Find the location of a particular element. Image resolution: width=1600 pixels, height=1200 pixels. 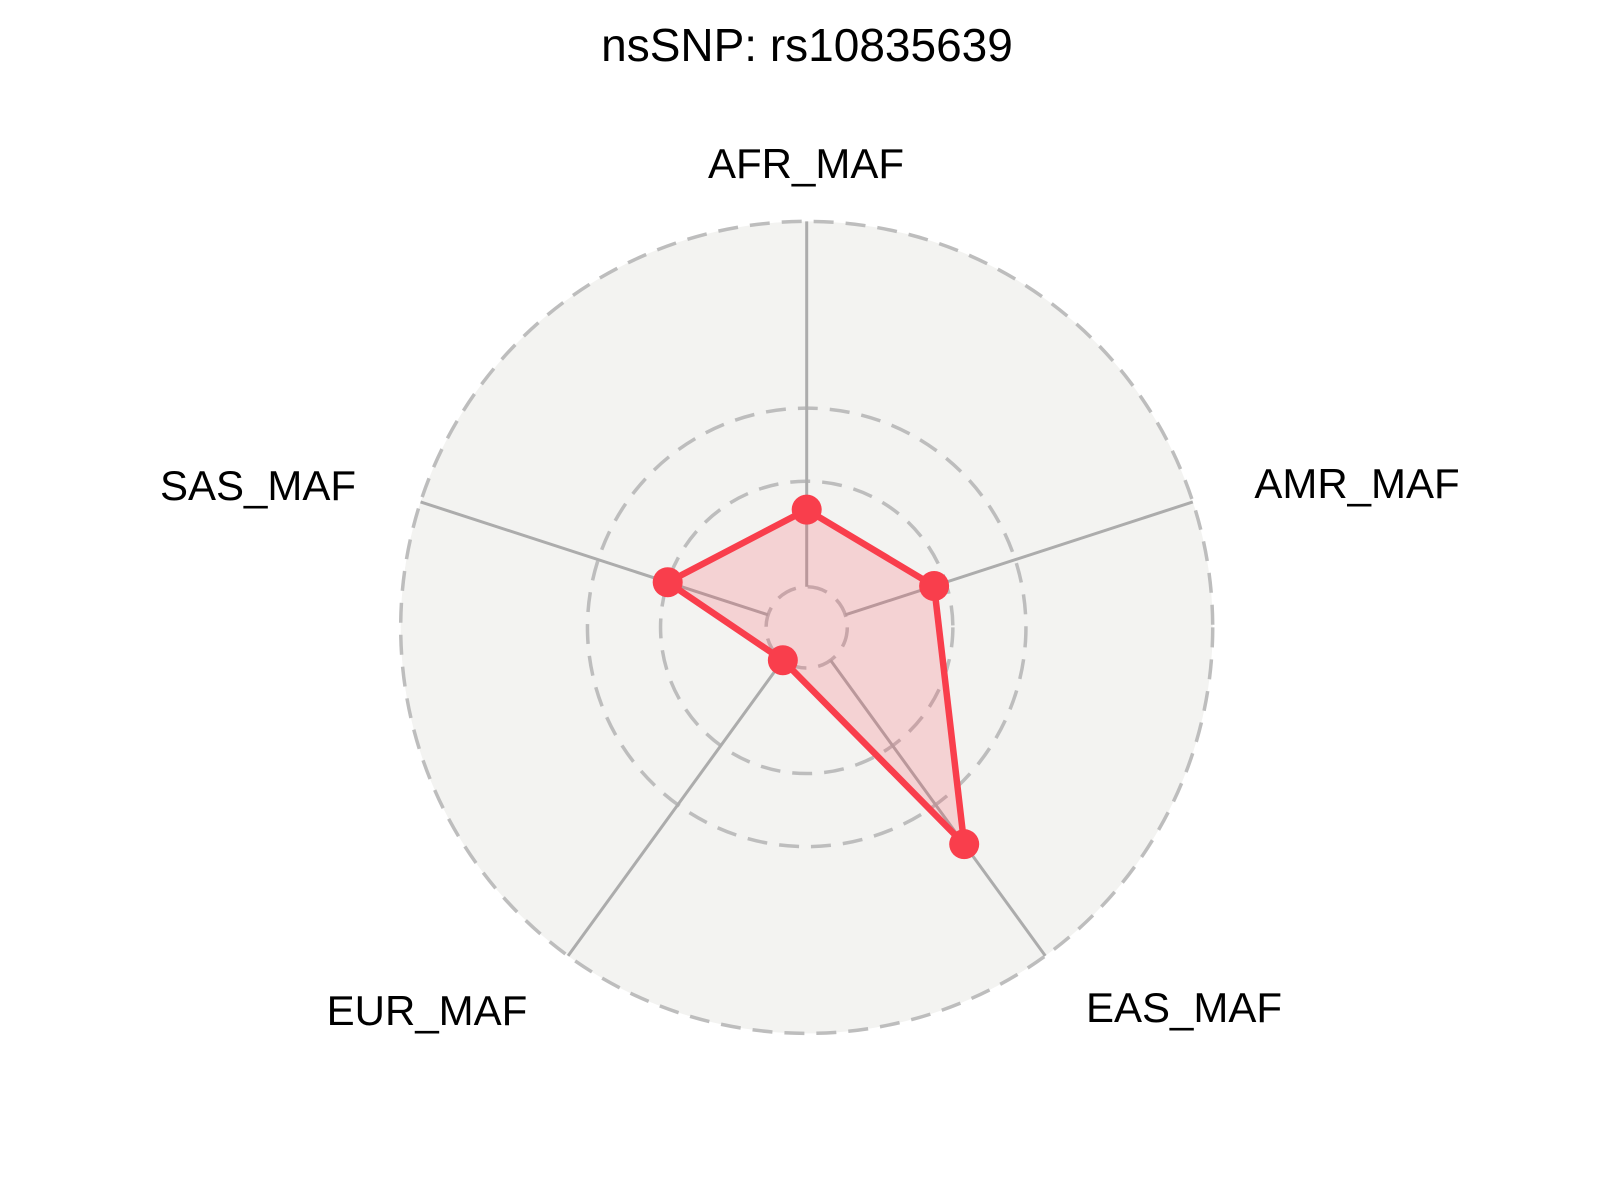

data-point-eur-maf is located at coordinates (782, 660).